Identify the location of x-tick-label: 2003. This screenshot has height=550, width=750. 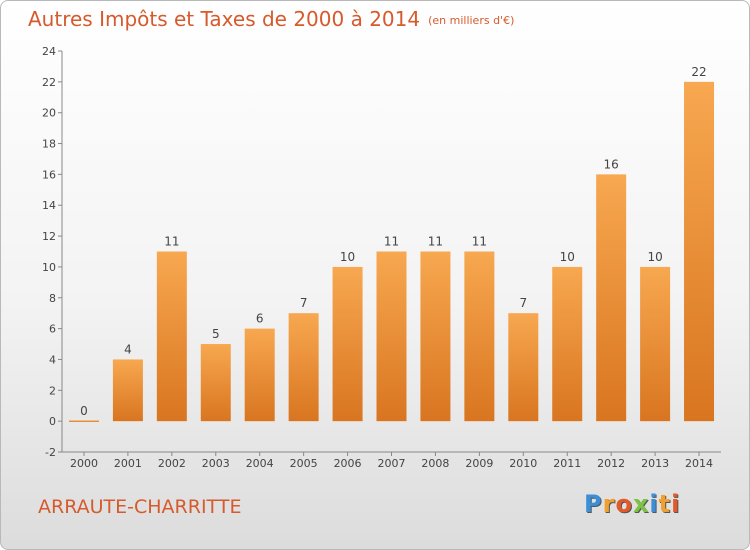
(216, 463).